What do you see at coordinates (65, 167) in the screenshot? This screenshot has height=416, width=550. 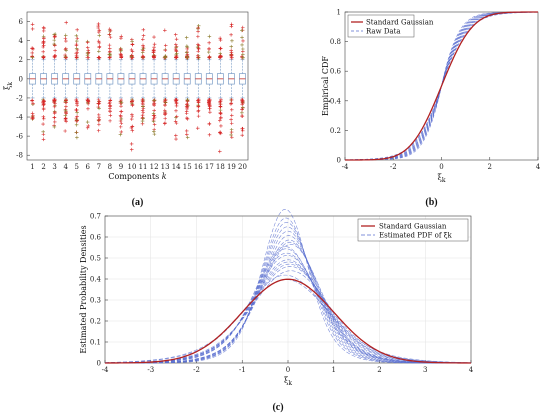 I see `xtick-label-a: 4` at bounding box center [65, 167].